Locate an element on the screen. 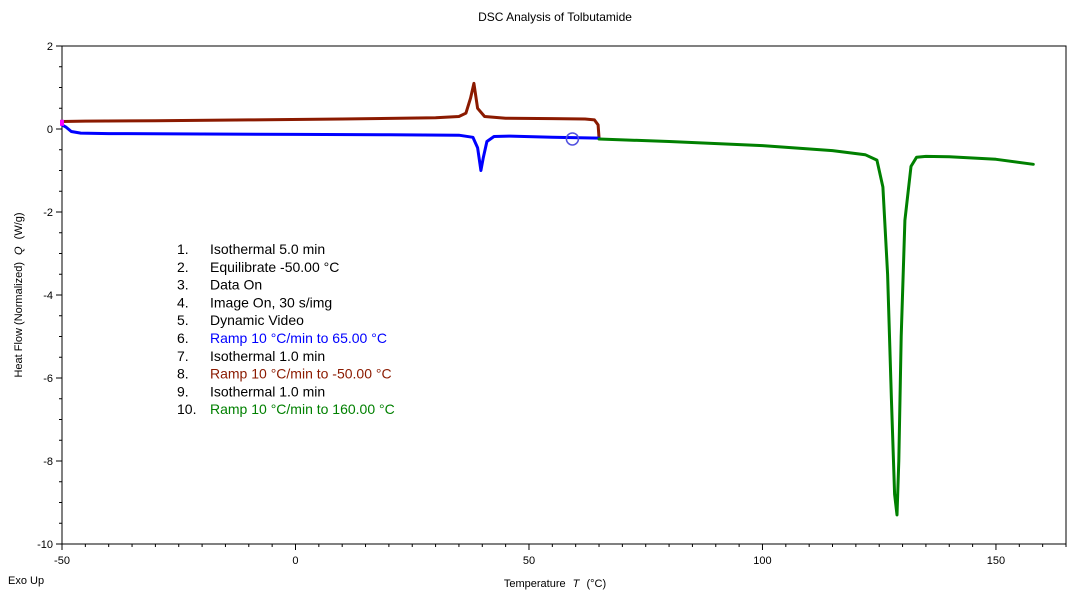 The width and height of the screenshot is (1083, 602). exo-up-label: Exo Up is located at coordinates (26, 581).